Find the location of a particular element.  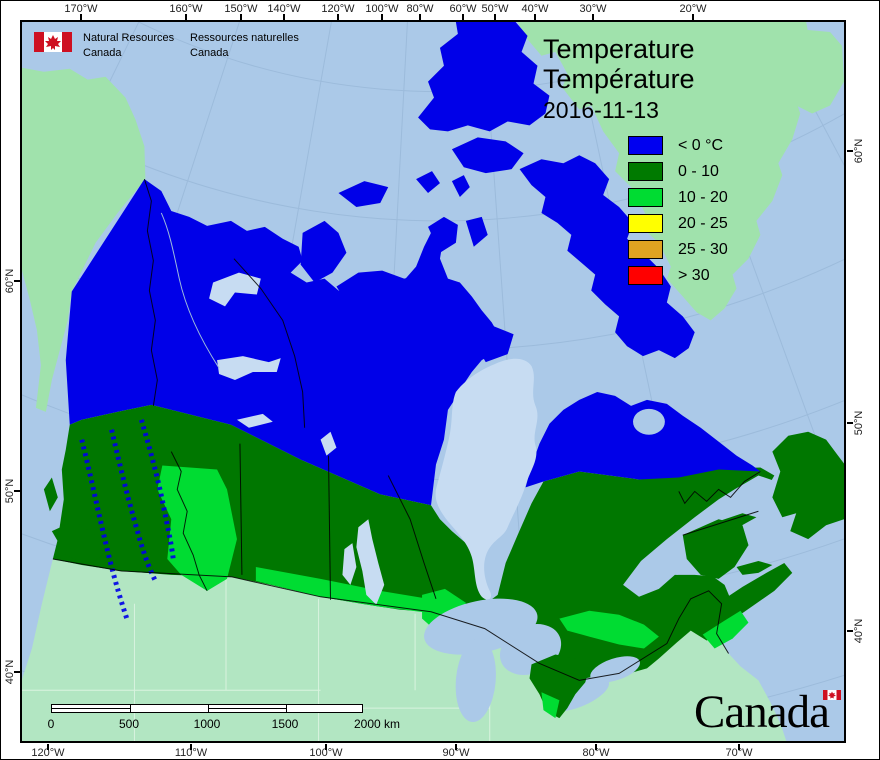

ungava-bay is located at coordinates (649, 421).